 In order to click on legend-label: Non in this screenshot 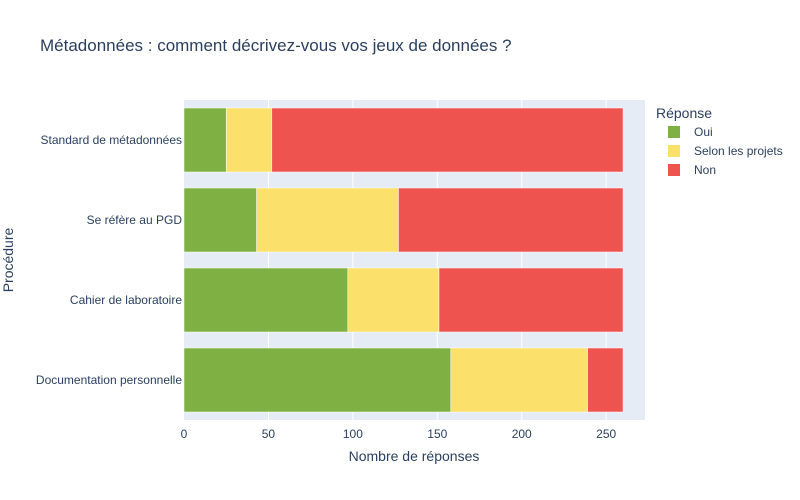, I will do `click(705, 170)`.